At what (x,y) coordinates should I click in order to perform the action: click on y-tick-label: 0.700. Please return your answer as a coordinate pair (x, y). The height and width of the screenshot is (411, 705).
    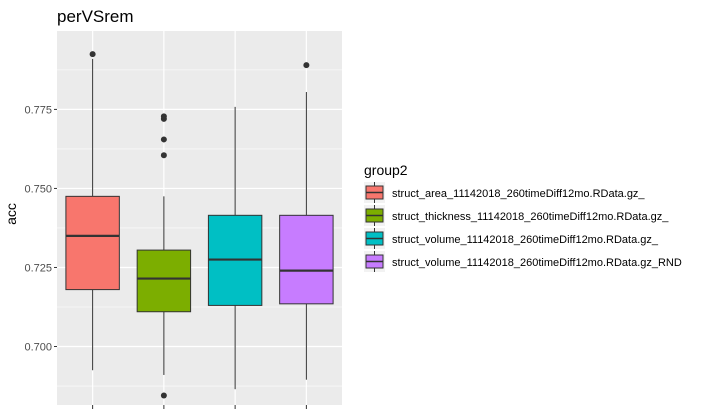
    Looking at the image, I should click on (38, 348).